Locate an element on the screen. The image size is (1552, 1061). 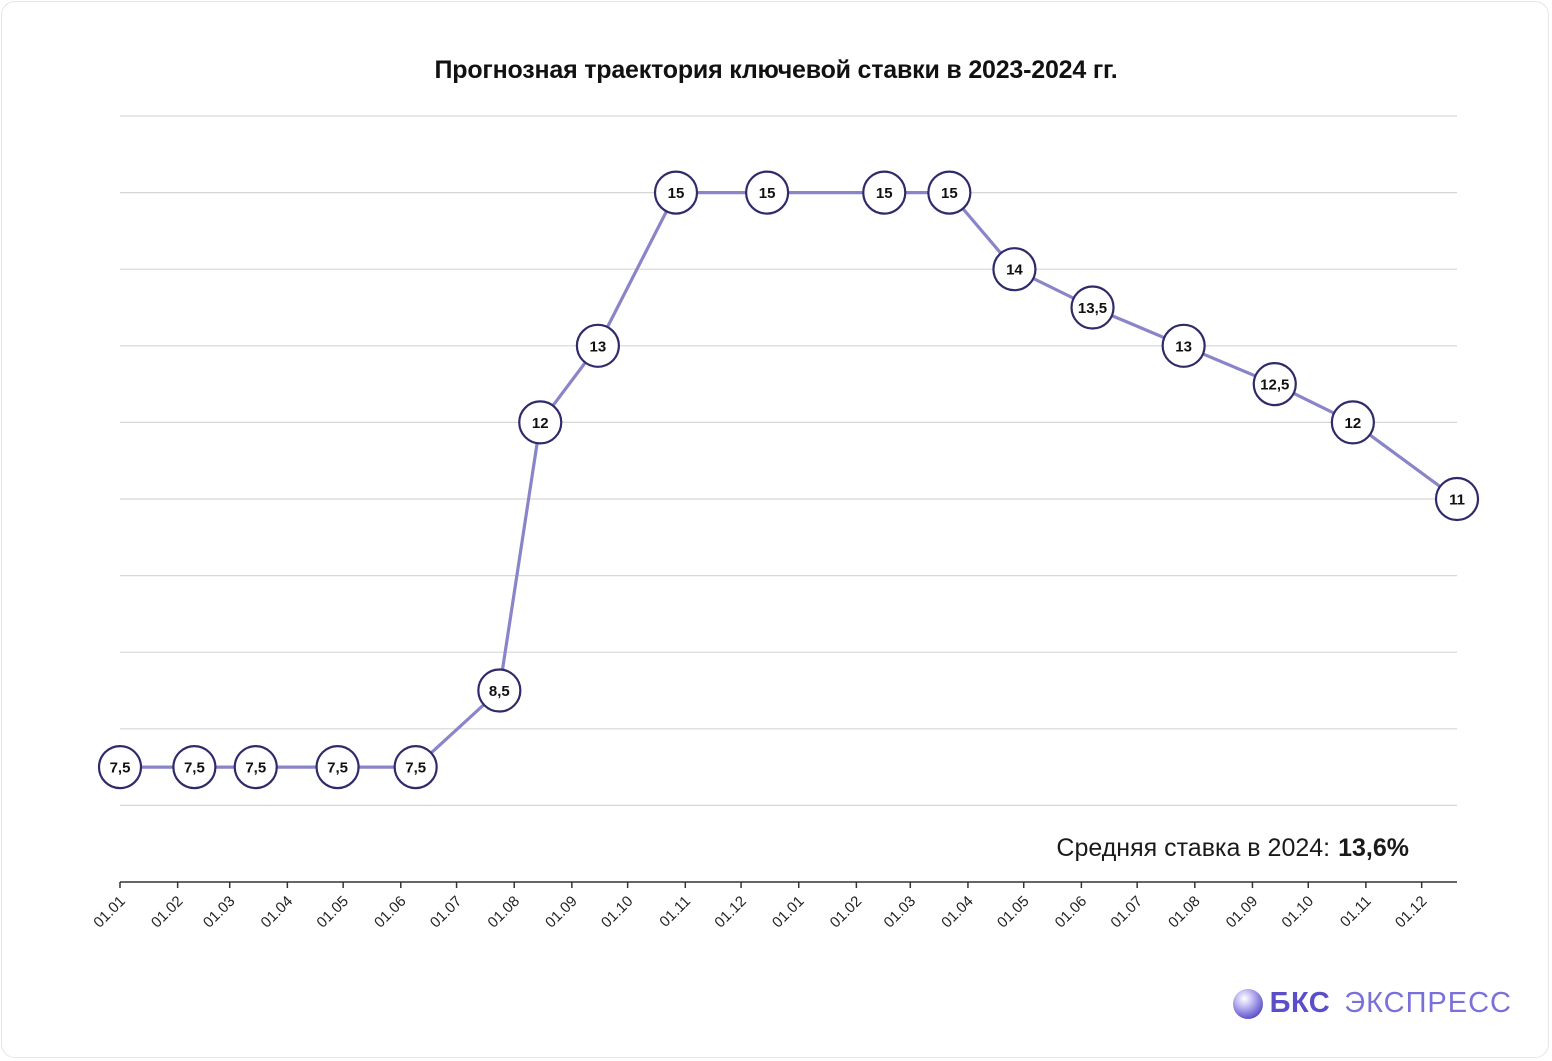
data-label: 13,5 is located at coordinates (1092, 308).